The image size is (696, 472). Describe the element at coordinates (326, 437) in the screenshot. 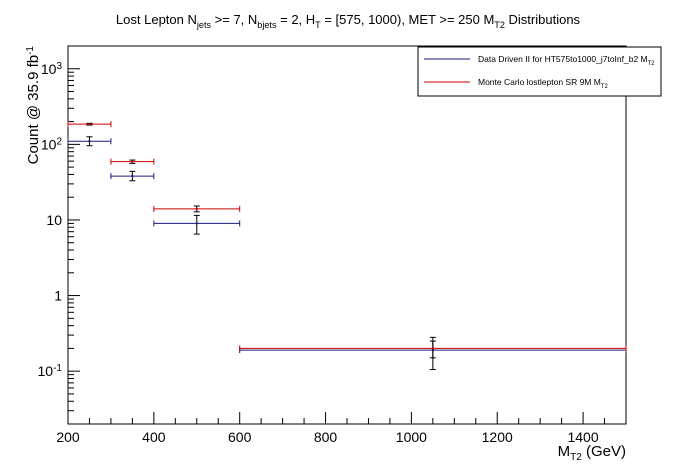

I see `x-tick-label: 800` at that location.